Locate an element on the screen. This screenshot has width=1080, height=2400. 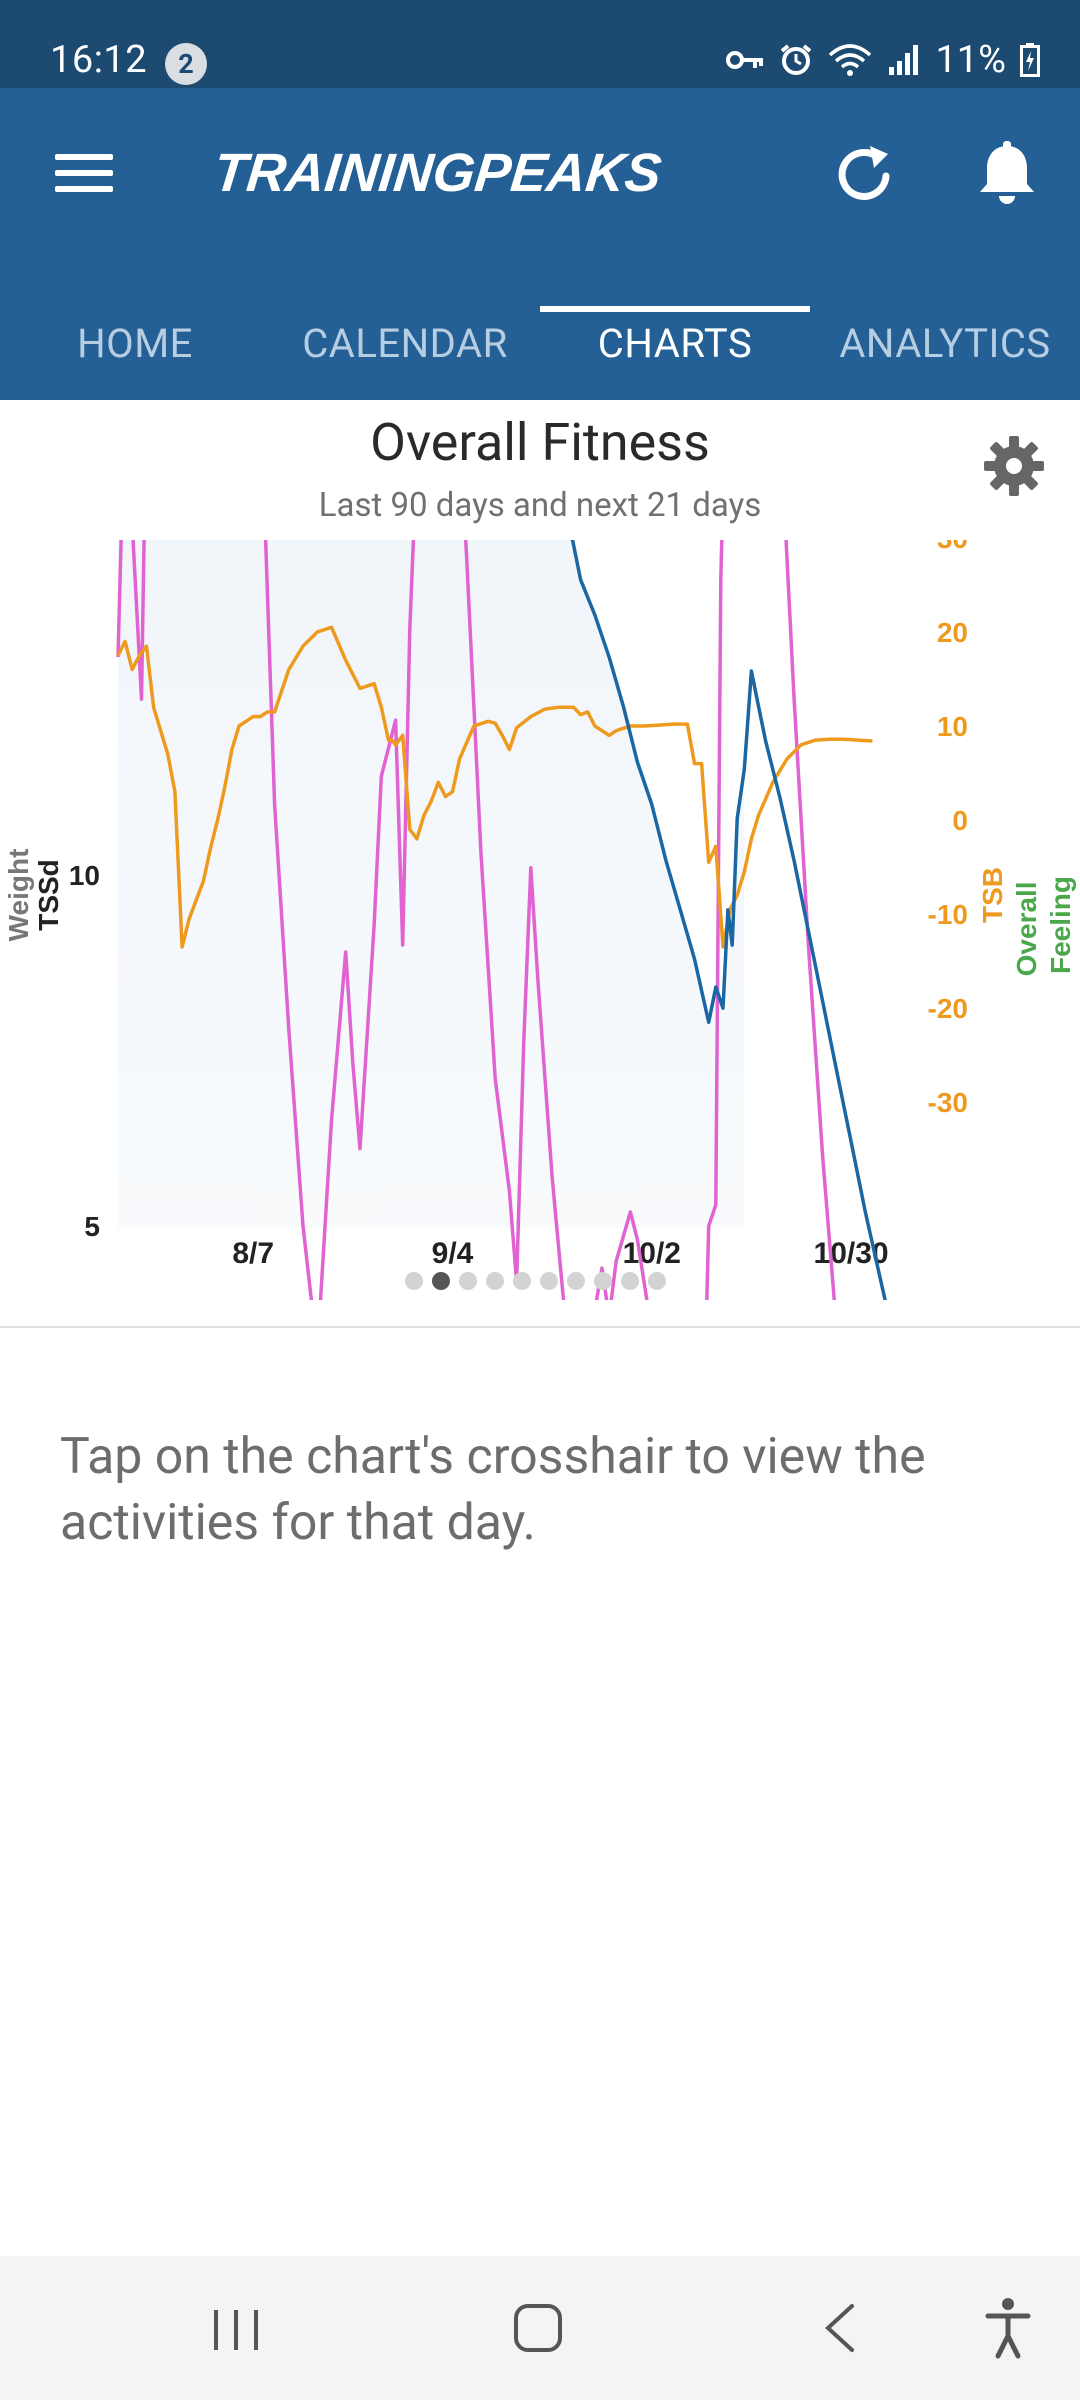
refresh-icon is located at coordinates (865, 175).